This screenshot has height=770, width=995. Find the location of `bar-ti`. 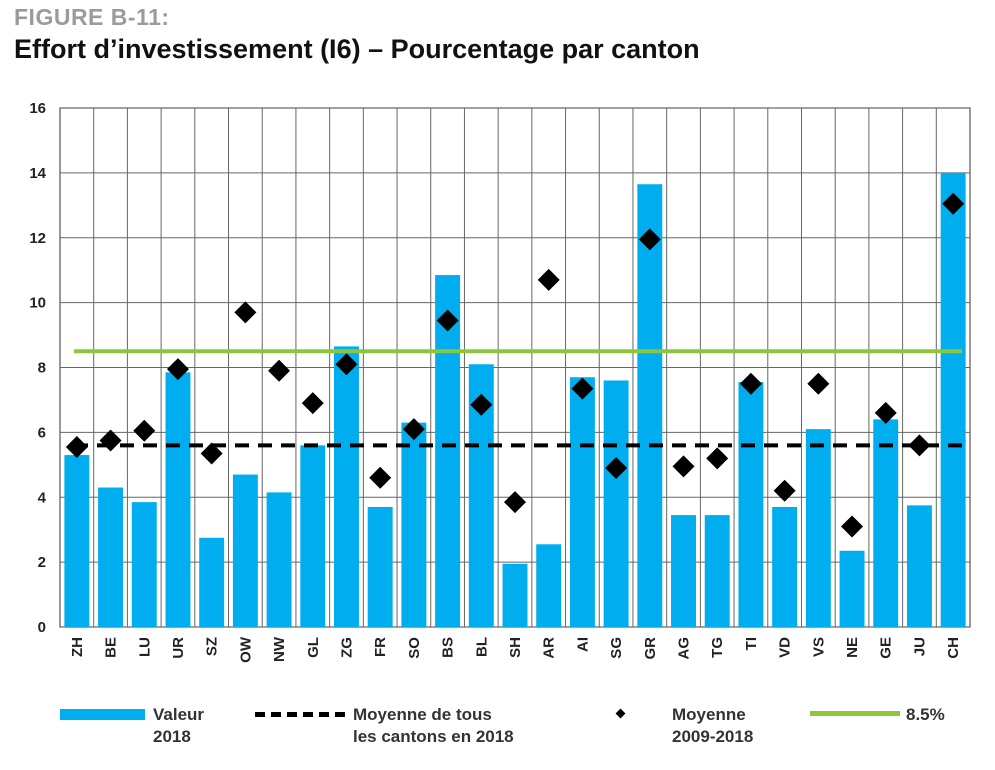

bar-ti is located at coordinates (751, 504).